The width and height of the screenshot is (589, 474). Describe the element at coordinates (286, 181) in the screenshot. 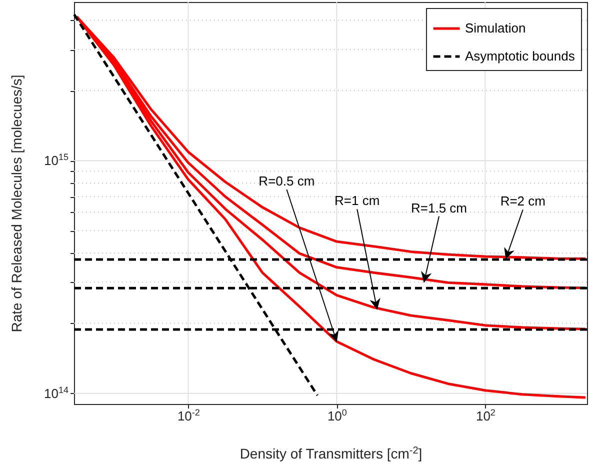

I see `annotation: R=0.5 cm` at that location.